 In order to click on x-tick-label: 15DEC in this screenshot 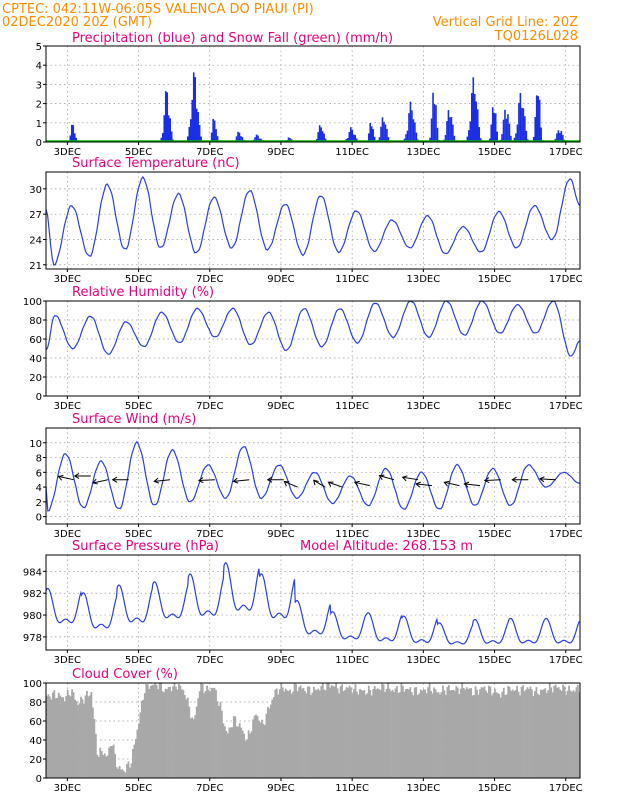, I will do `click(495, 279)`.